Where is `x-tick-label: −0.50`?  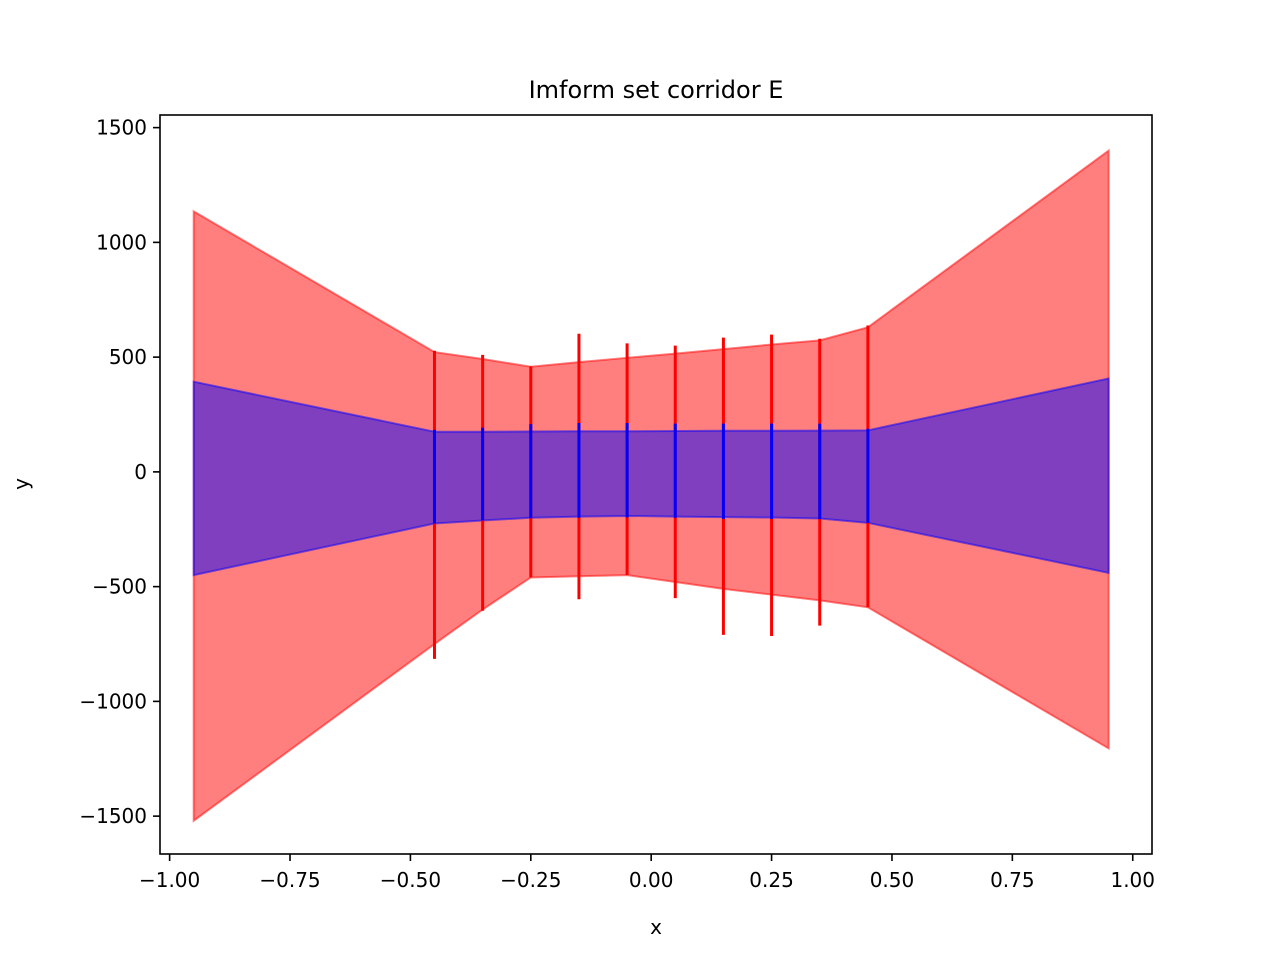 x-tick-label: −0.50 is located at coordinates (410, 880).